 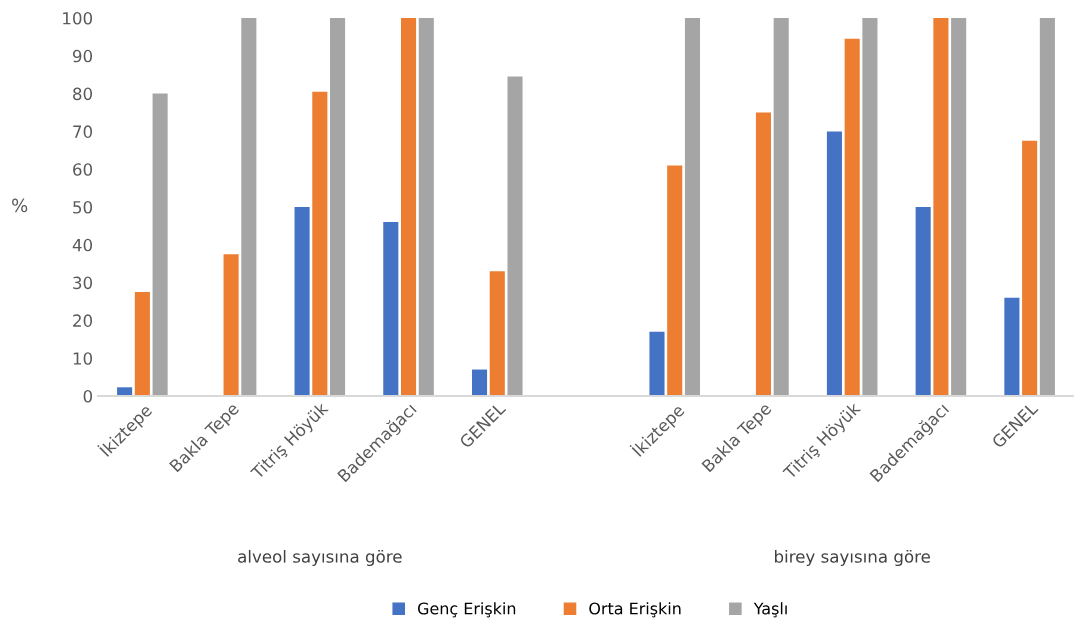 What do you see at coordinates (83, 131) in the screenshot?
I see `y-tick-label: 70` at bounding box center [83, 131].